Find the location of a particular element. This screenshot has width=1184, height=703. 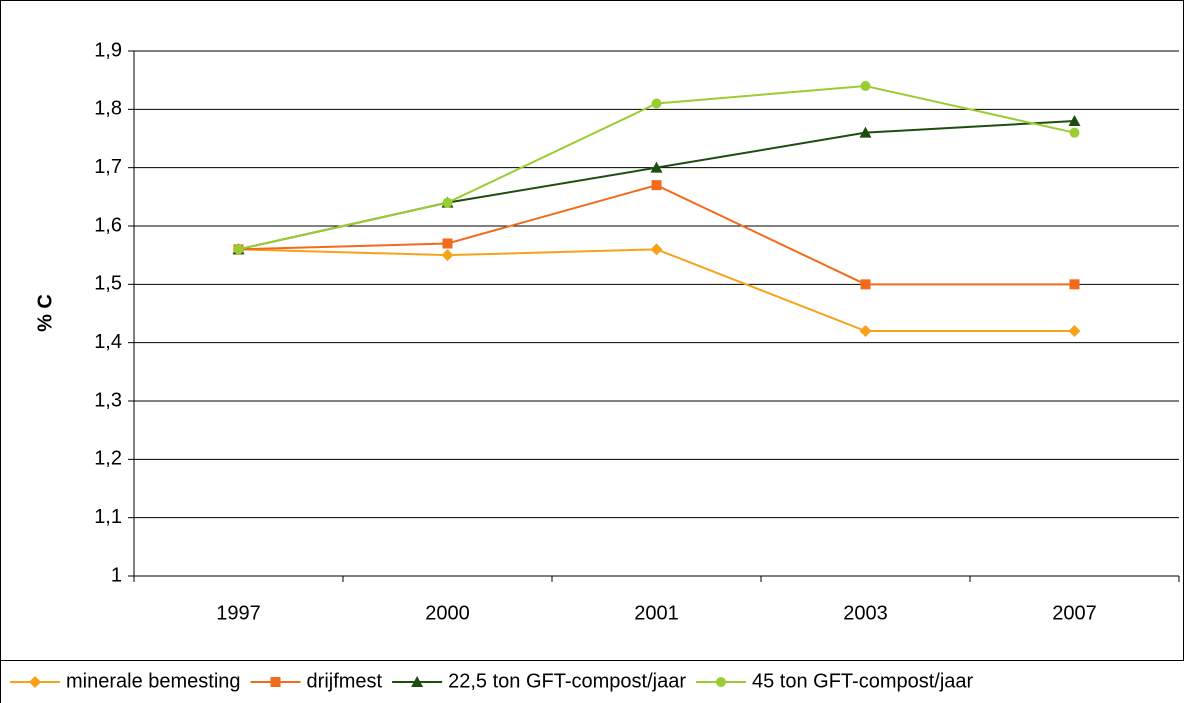

legend-label: drijfmest is located at coordinates (345, 681).